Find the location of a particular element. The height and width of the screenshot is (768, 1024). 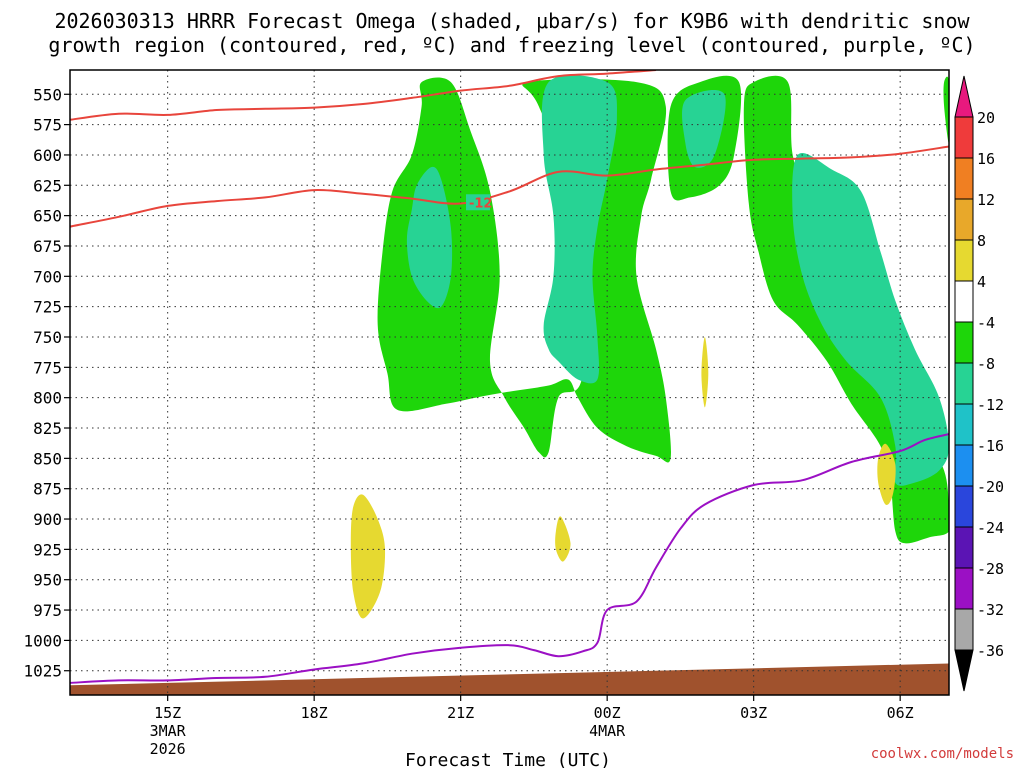

y-tick-label: 625 is located at coordinates (47, 185).